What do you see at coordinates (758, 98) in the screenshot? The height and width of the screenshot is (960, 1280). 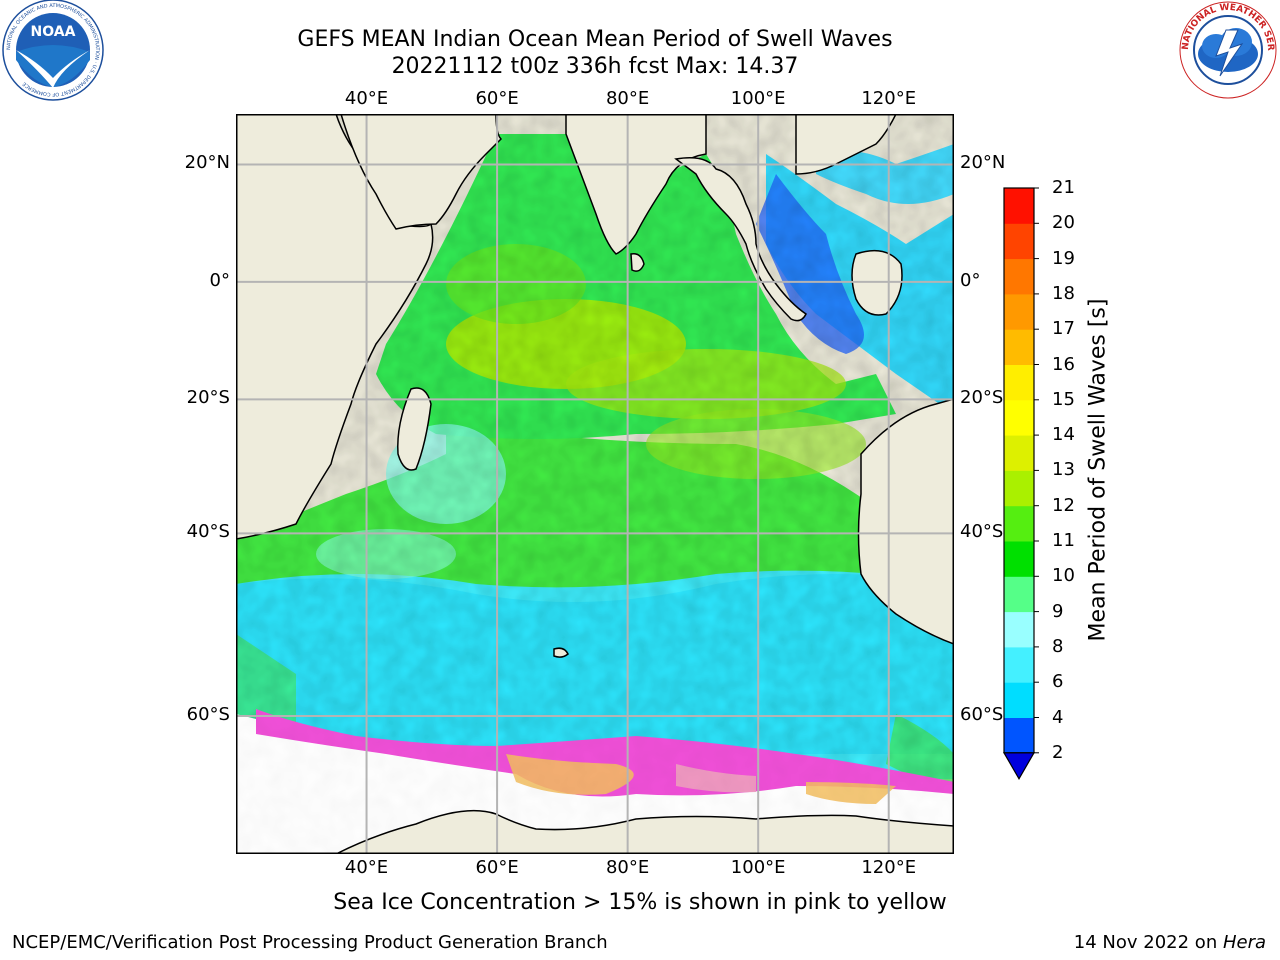 I see `lon-label-top: 100°E` at bounding box center [758, 98].